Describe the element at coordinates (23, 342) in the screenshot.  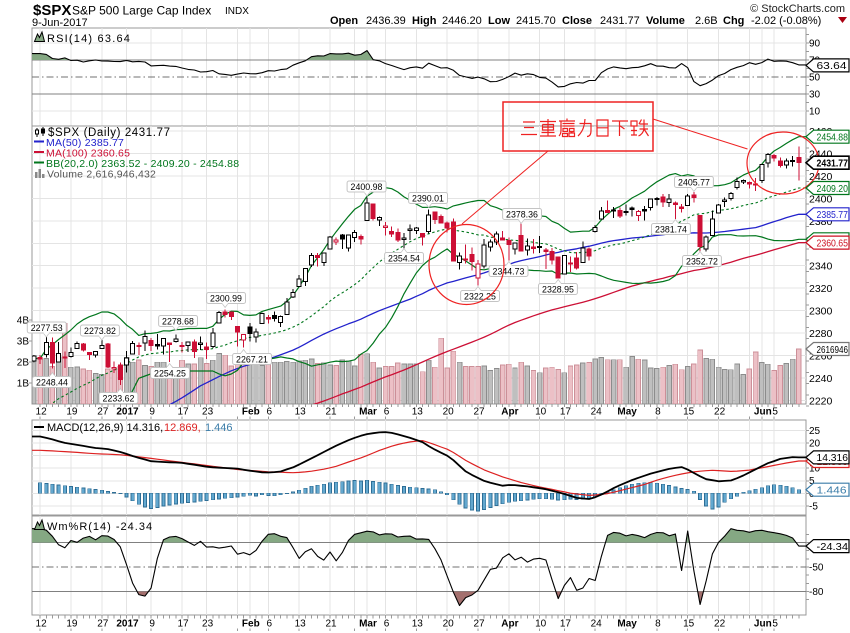
I see `svg-text: 3B` at that location.